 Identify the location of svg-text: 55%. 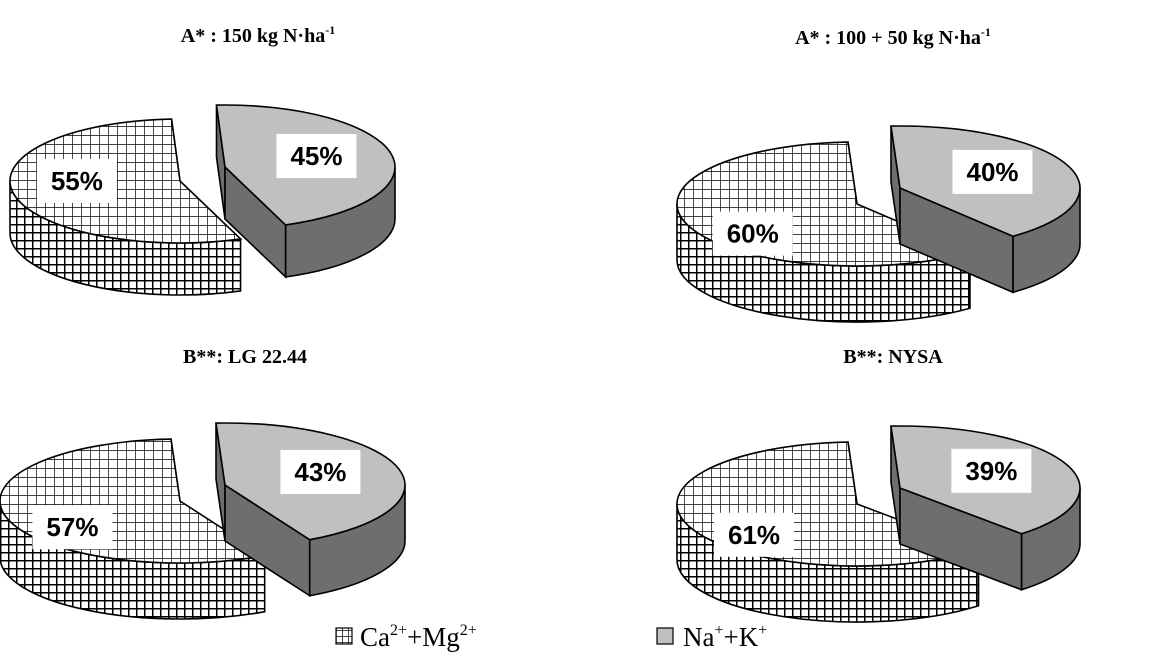
(77, 181).